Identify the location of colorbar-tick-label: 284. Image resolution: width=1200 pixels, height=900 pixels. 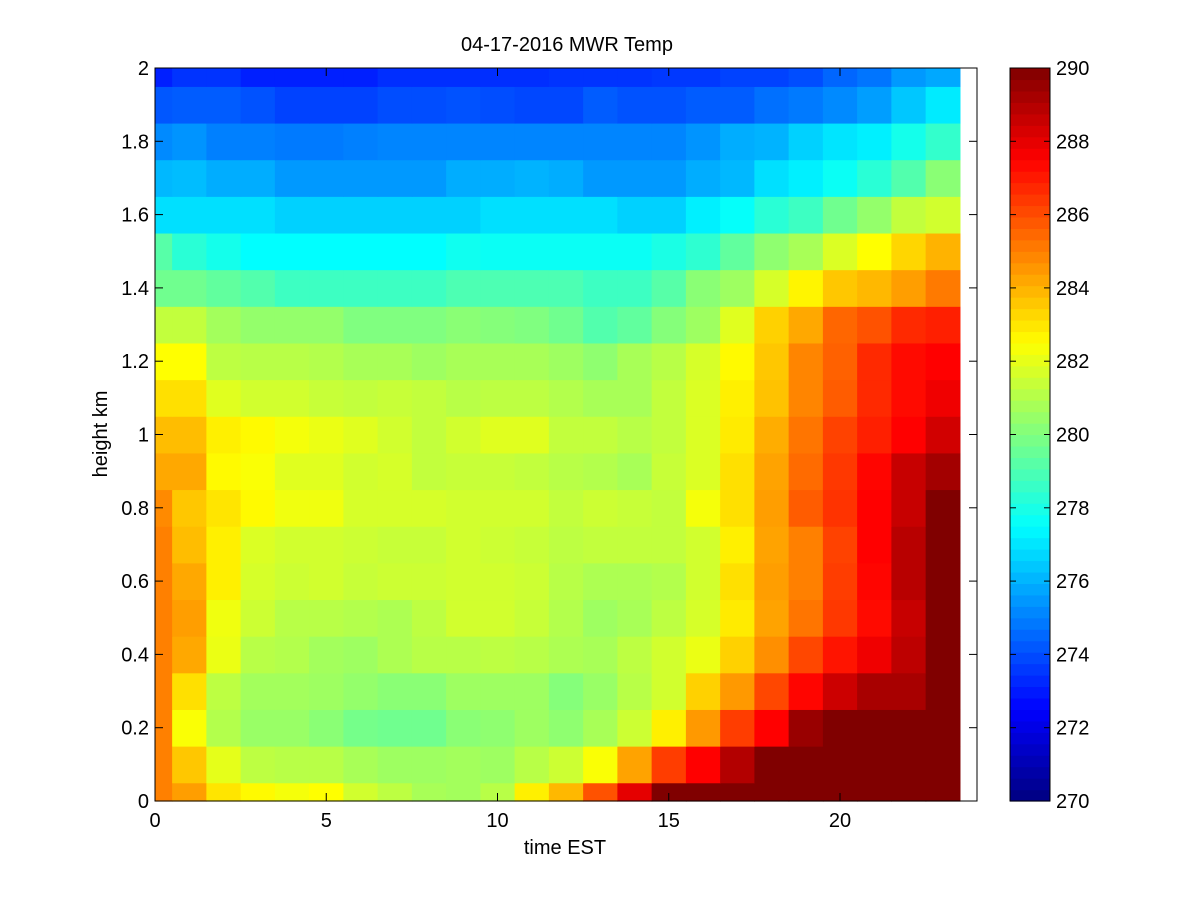
(1072, 289).